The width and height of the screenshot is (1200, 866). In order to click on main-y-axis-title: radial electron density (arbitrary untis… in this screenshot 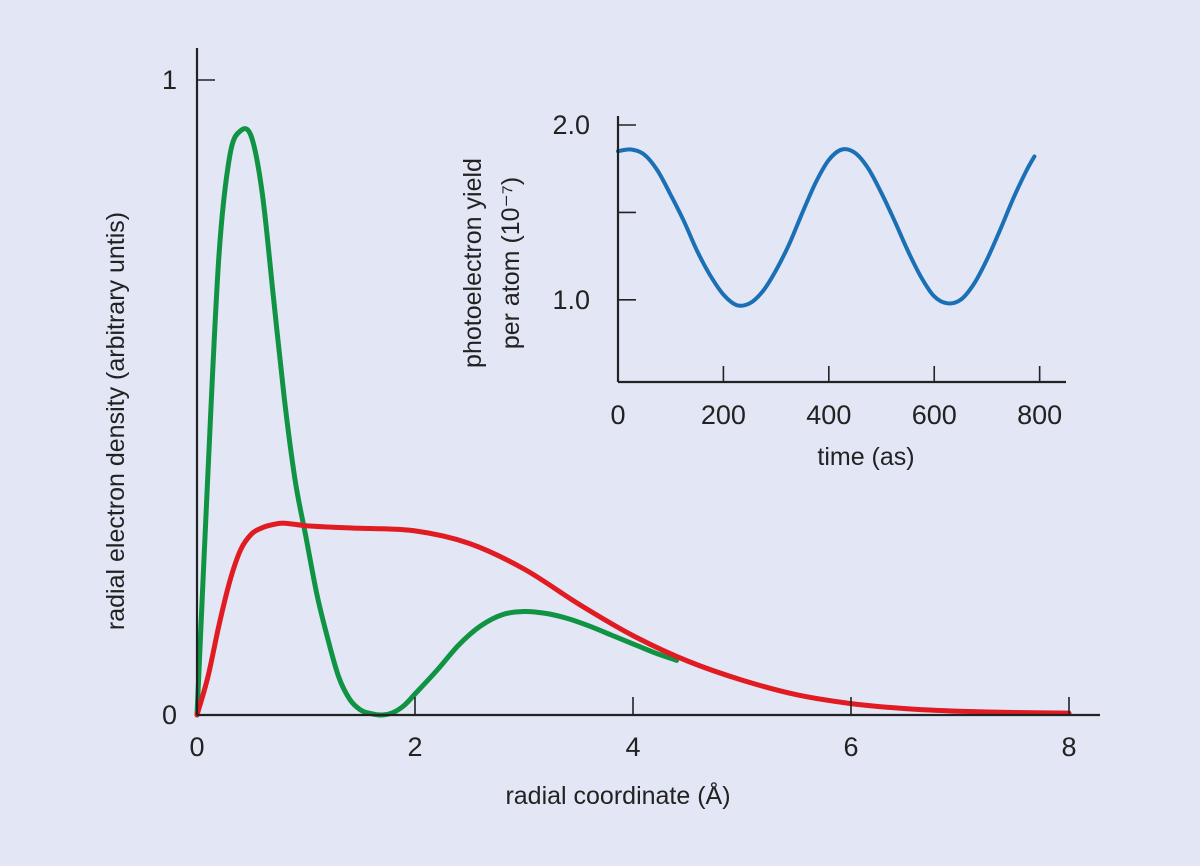, I will do `click(116, 421)`.